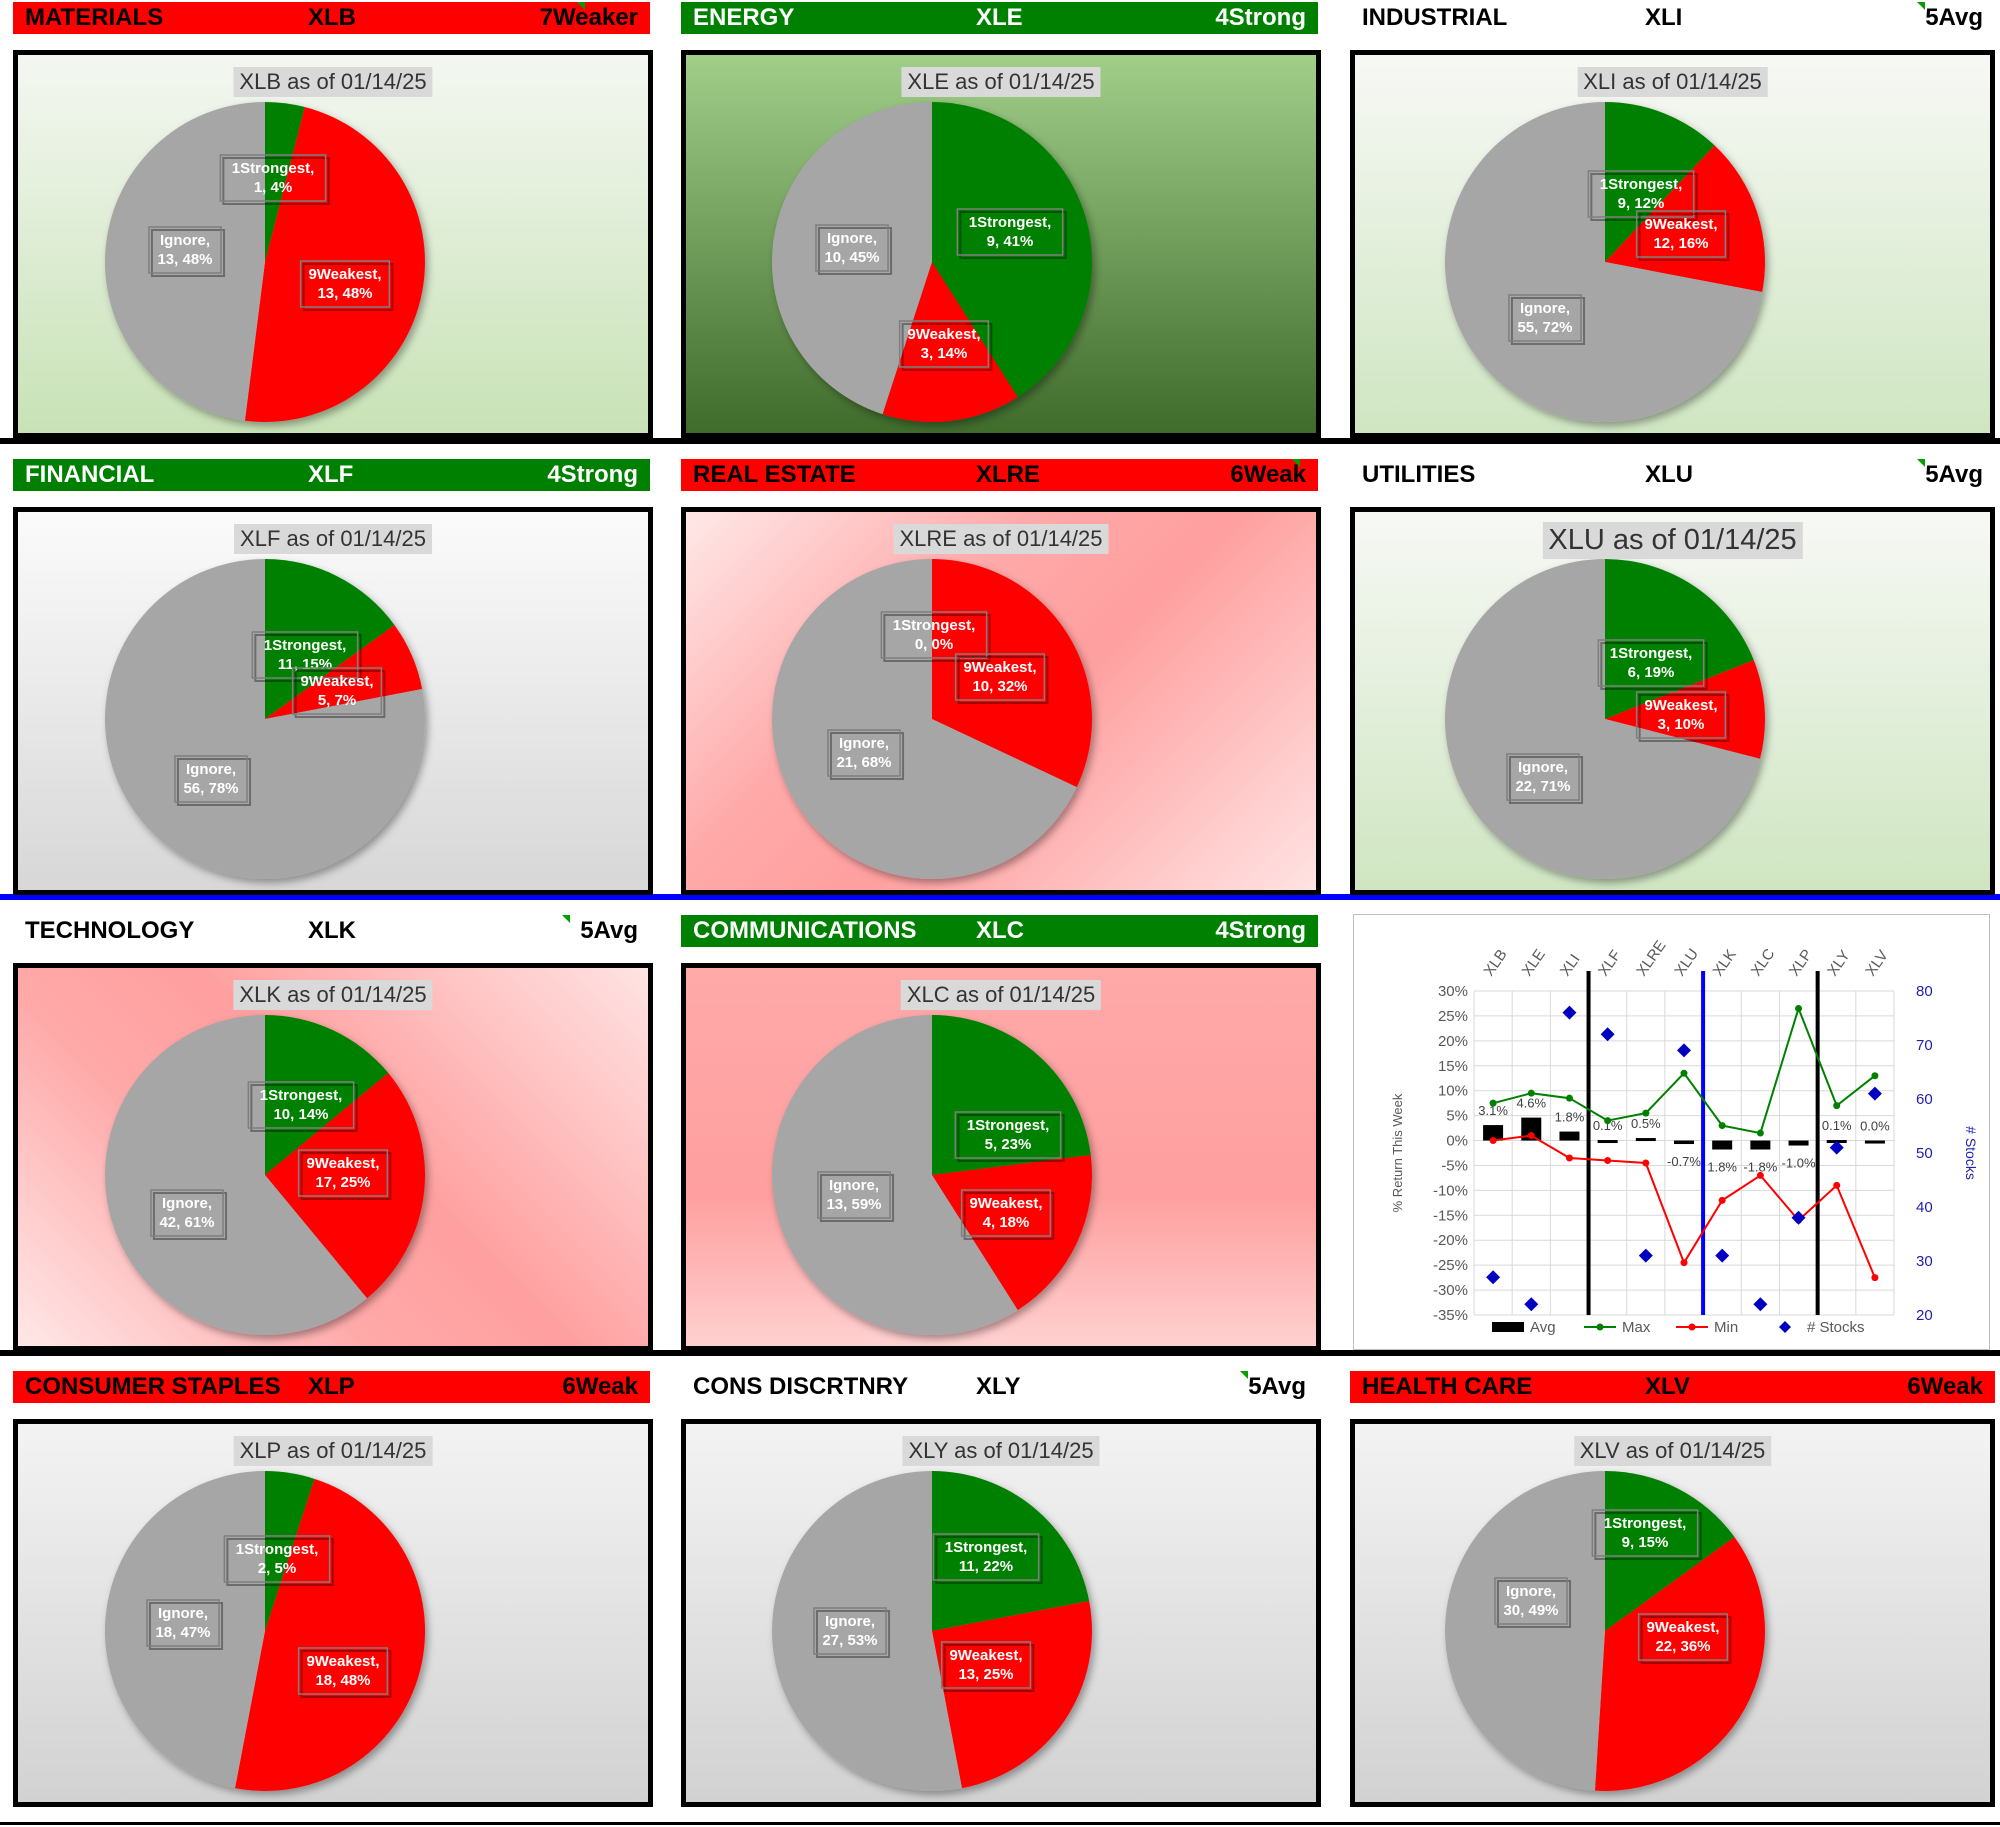 Image resolution: width=2000 pixels, height=1827 pixels. I want to click on svg-text:Ignore,42, 61%: Ignore, 42, 61%, so click(186, 1213).